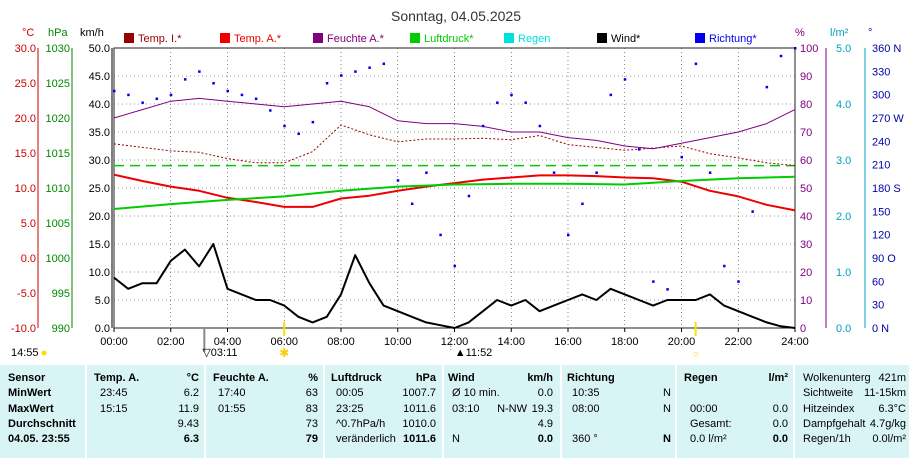 The image size is (909, 460). I want to click on extra-label: Dampfgehalt, so click(834, 423).